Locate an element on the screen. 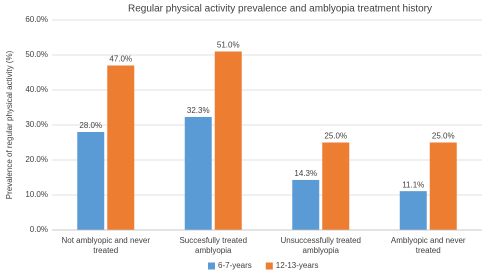  x-tick-label: Not amblyopic and never treated is located at coordinates (106, 245).